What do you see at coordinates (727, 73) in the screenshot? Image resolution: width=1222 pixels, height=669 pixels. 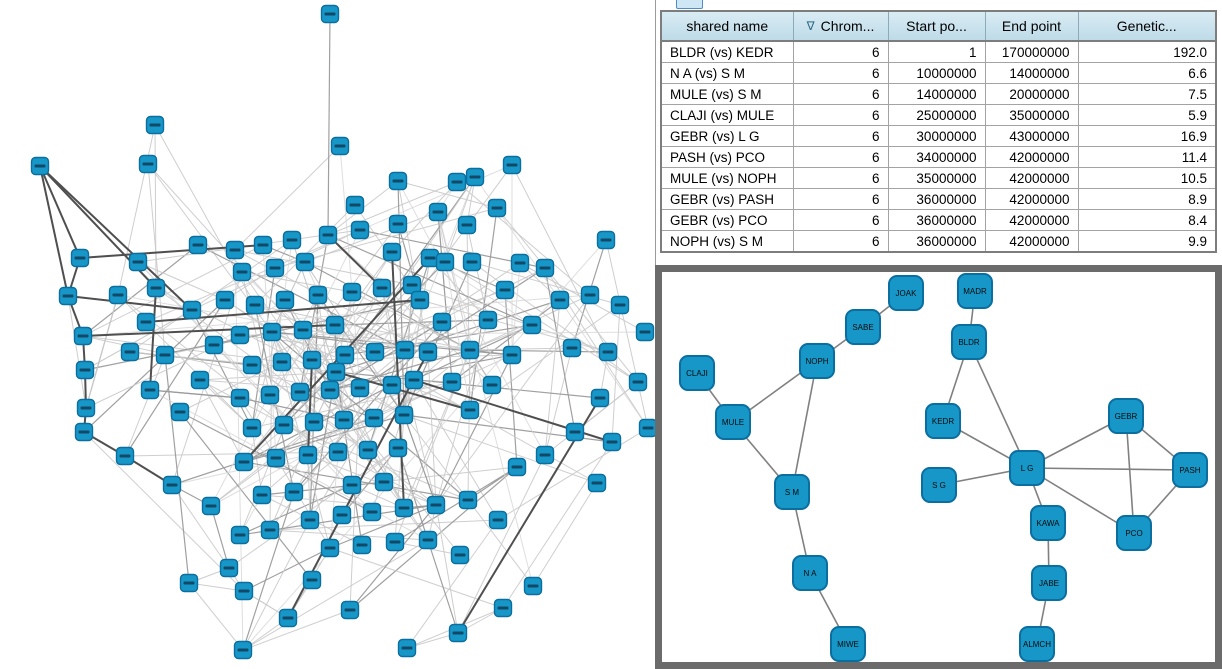 I see `table-cell: N A (vs) S M` at bounding box center [727, 73].